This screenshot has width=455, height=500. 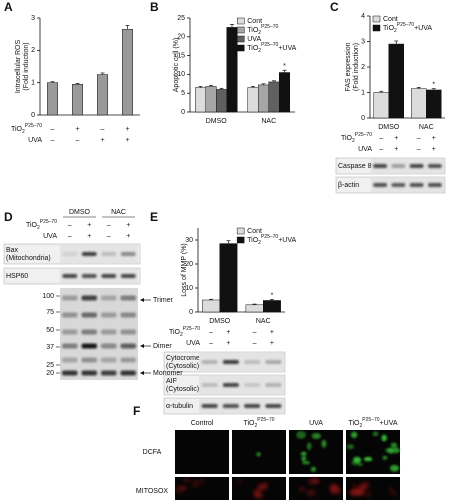 I want to click on legend-label: TiO2P25–70, so click(x=262, y=30).